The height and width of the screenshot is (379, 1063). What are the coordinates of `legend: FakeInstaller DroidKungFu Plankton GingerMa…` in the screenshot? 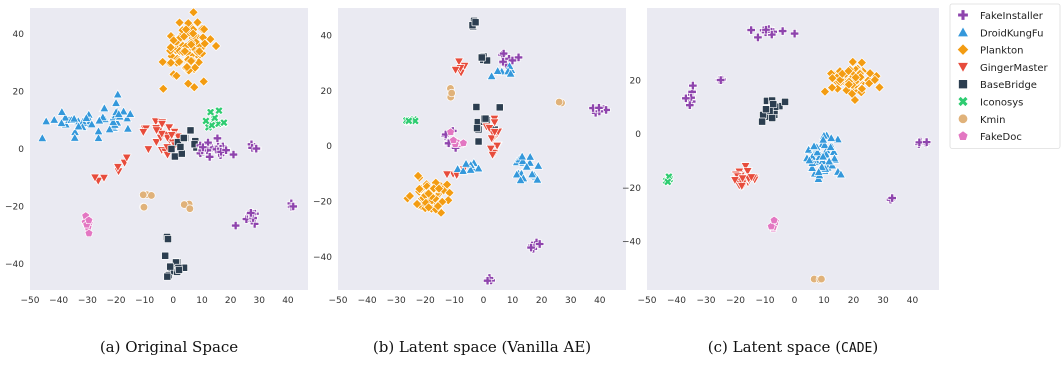 It's located at (1005, 76).